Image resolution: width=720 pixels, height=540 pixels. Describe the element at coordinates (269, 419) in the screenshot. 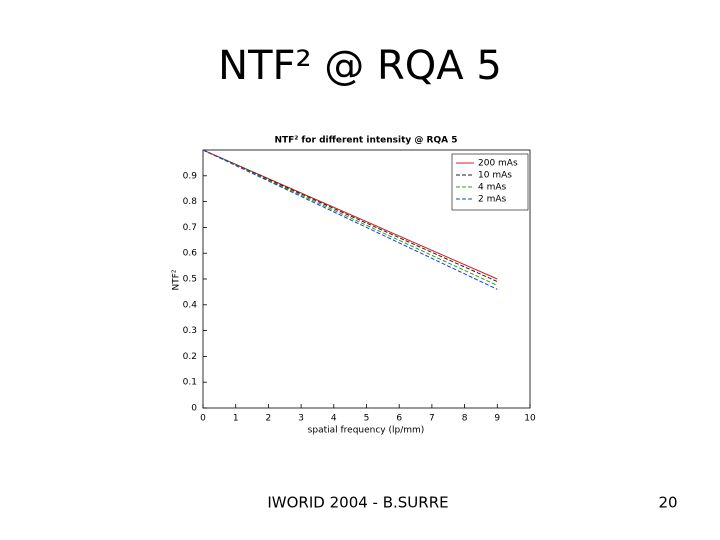

I see `x-tick-label: 2` at that location.